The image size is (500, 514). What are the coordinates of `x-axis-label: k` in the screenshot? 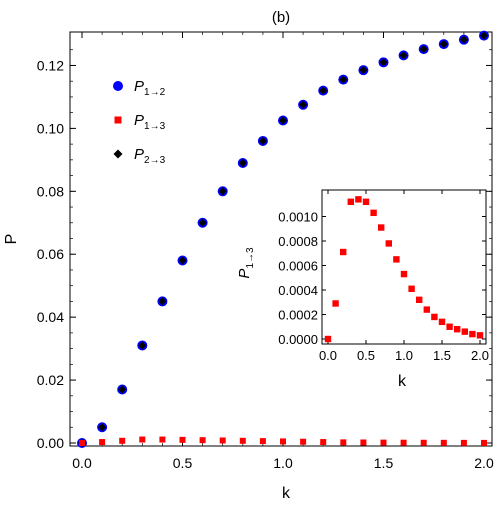 It's located at (286, 493).